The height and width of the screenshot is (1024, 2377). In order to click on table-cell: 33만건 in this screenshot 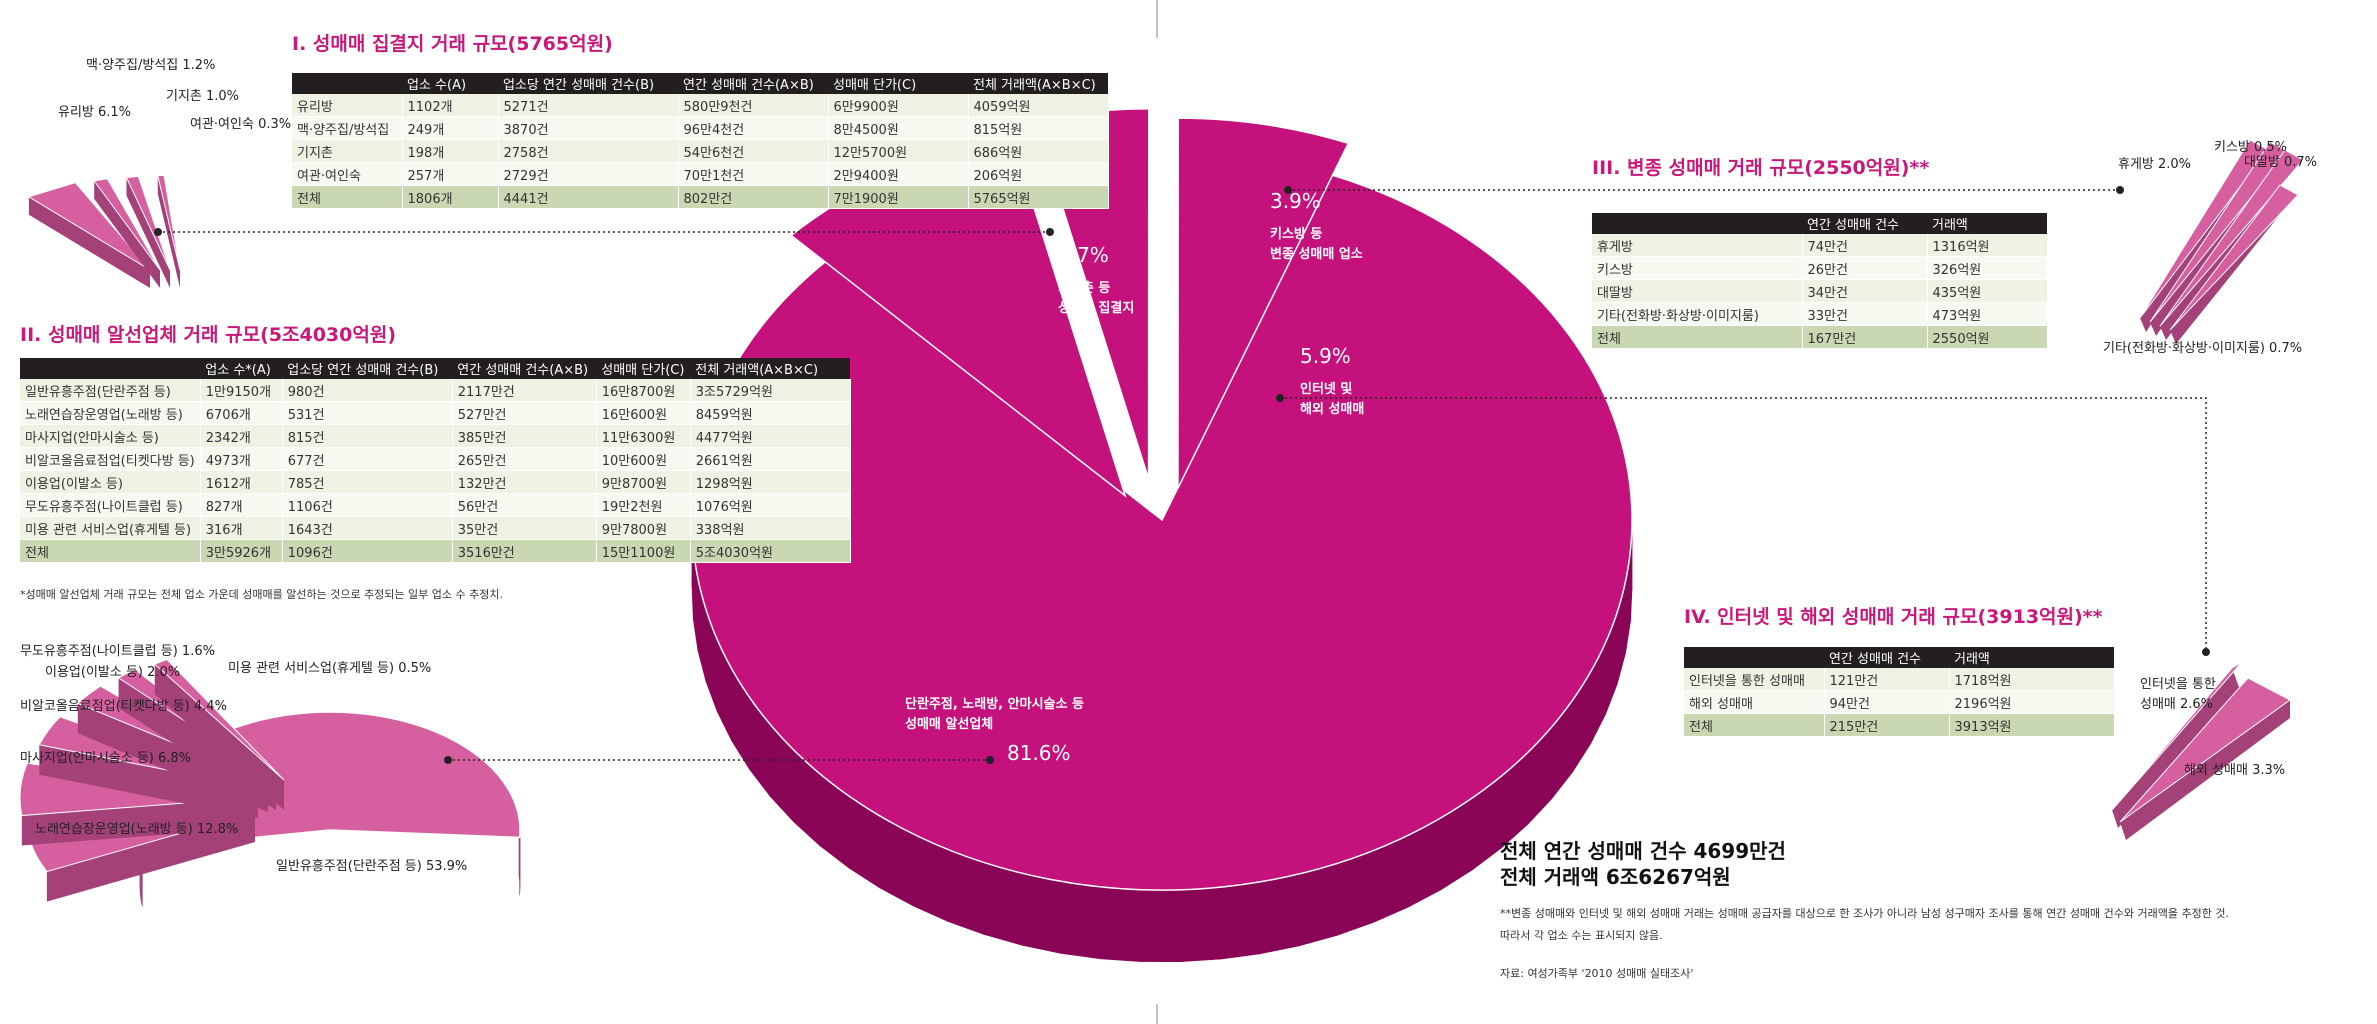, I will do `click(1865, 314)`.